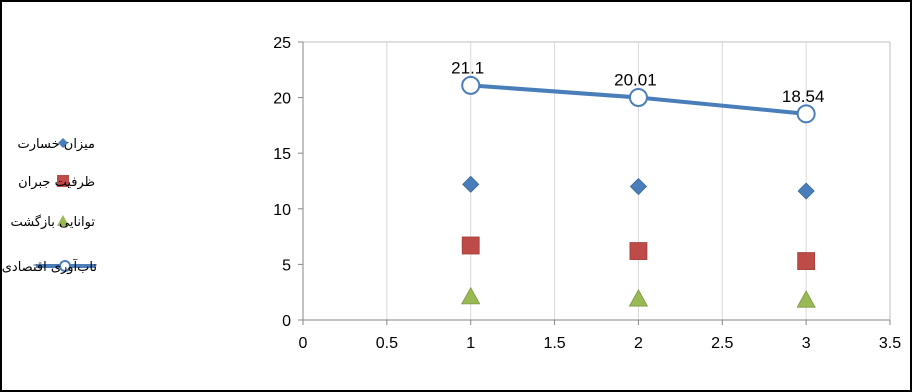 The image size is (912, 392). Describe the element at coordinates (303, 343) in the screenshot. I see `x-tick-label: 0` at that location.